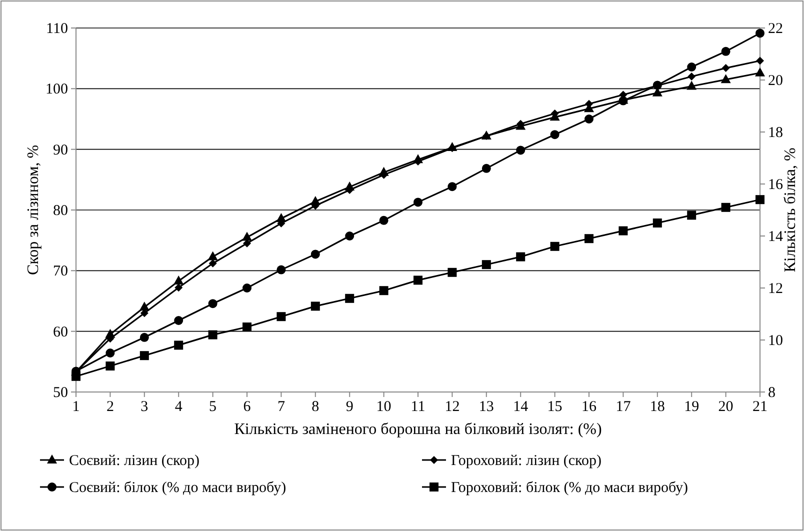 Image resolution: width=804 pixels, height=531 pixels. What do you see at coordinates (772, 393) in the screenshot?
I see `y2-tick-label: 8` at bounding box center [772, 393].